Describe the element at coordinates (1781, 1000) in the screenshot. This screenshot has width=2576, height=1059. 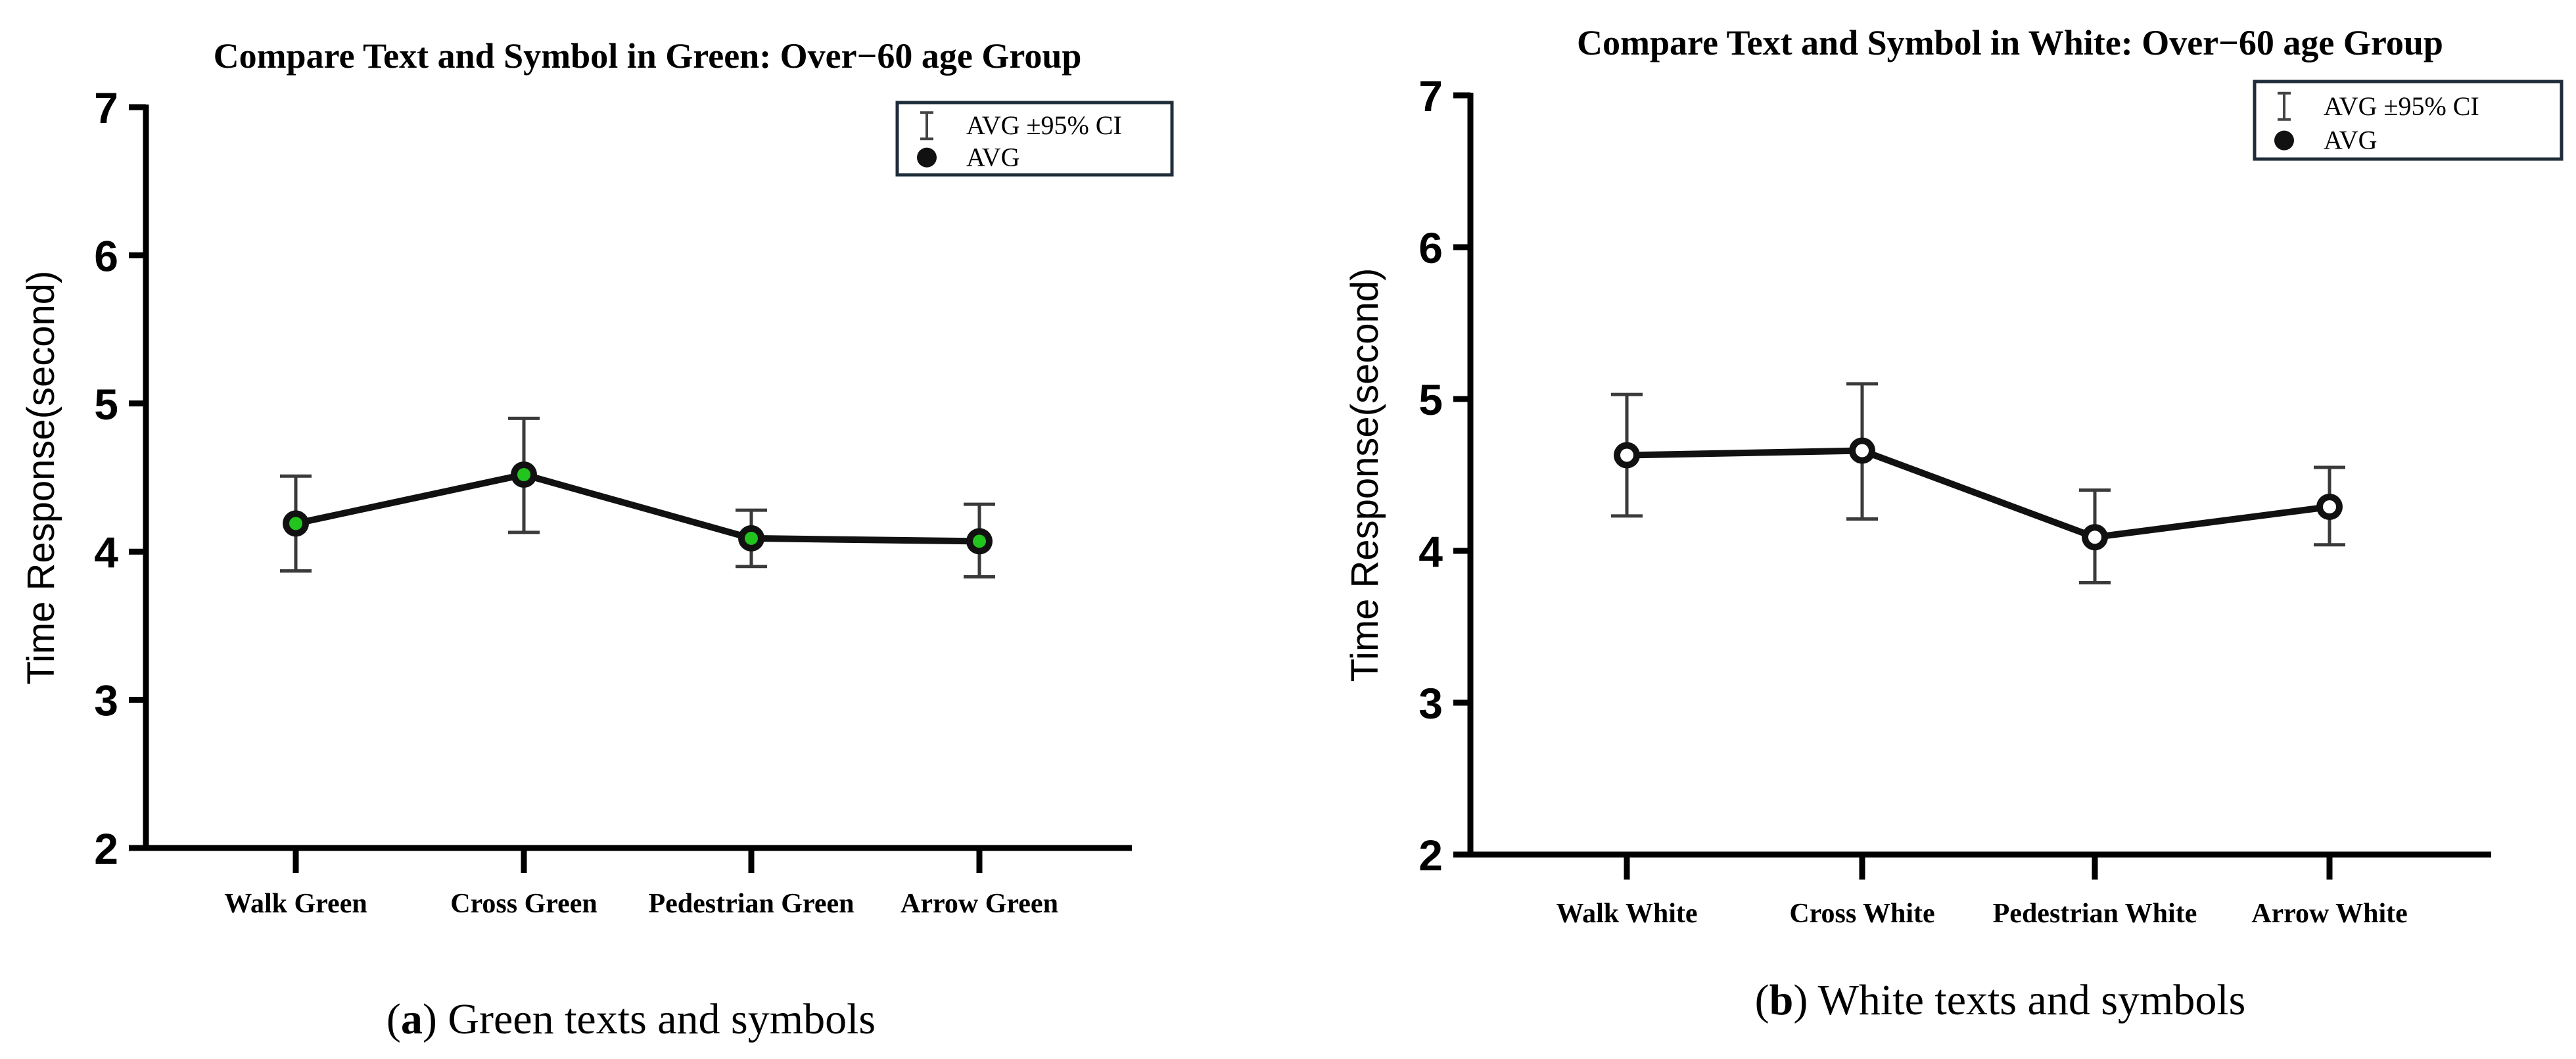
I see `caption-letter: b` at that location.